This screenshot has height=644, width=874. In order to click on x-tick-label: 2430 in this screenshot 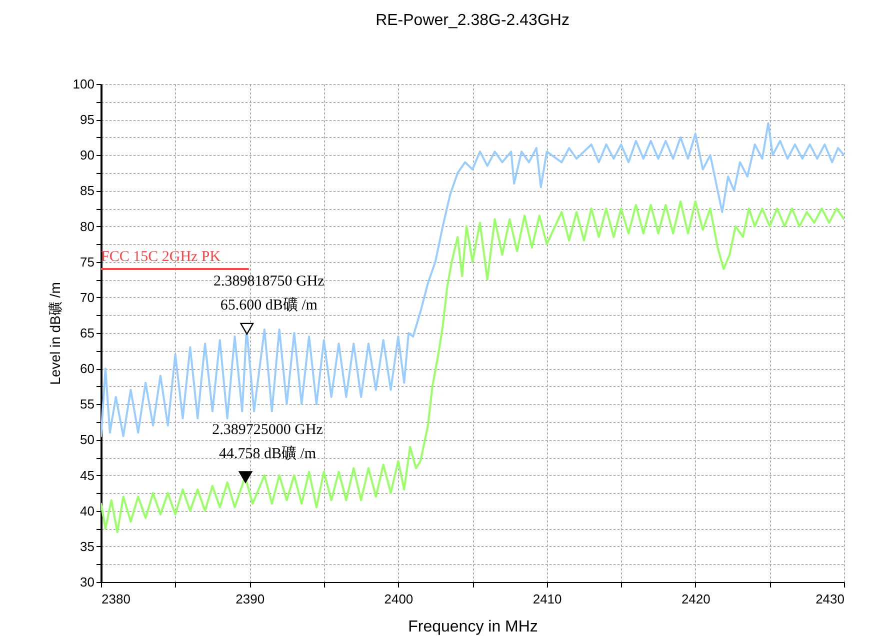, I will do `click(830, 599)`.